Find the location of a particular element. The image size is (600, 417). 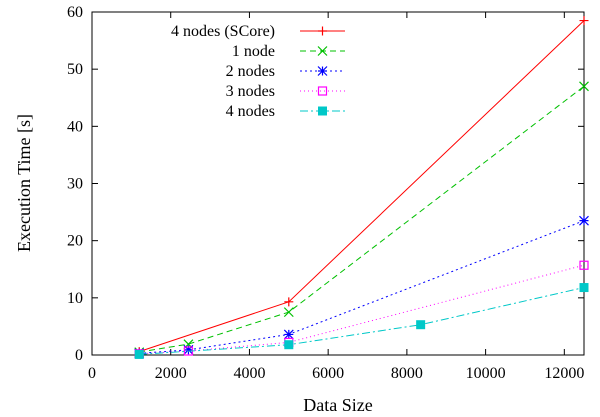

y-tick-label: 10 is located at coordinates (75, 298).